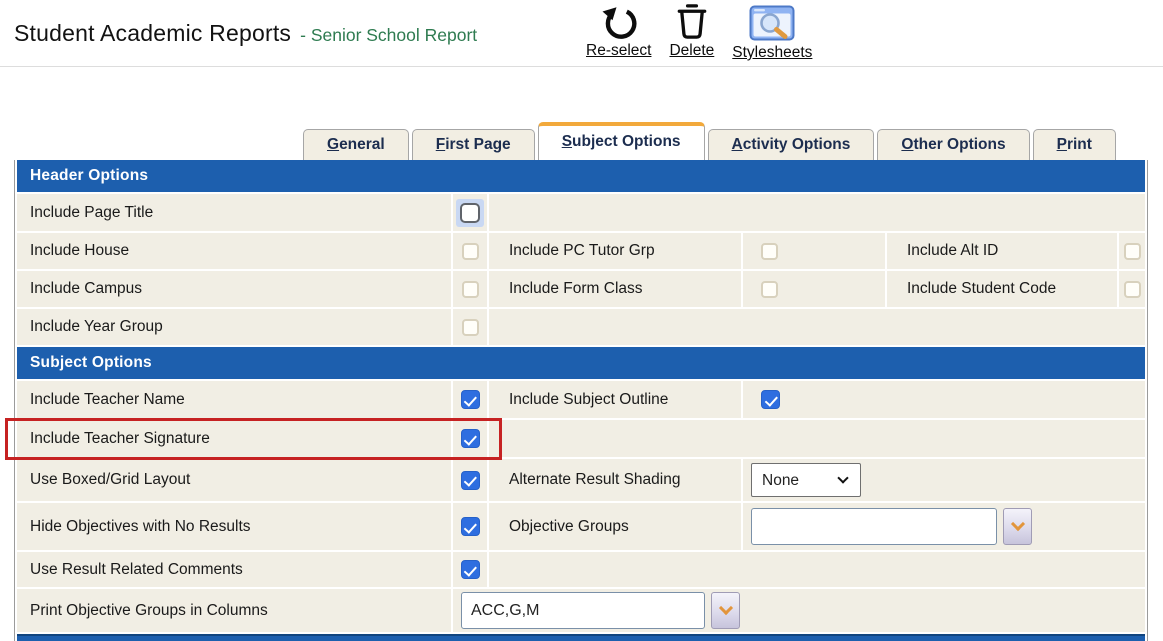 Image resolution: width=1163 pixels, height=641 pixels. Describe the element at coordinates (89, 175) in the screenshot. I see `section-title: Header Options` at that location.